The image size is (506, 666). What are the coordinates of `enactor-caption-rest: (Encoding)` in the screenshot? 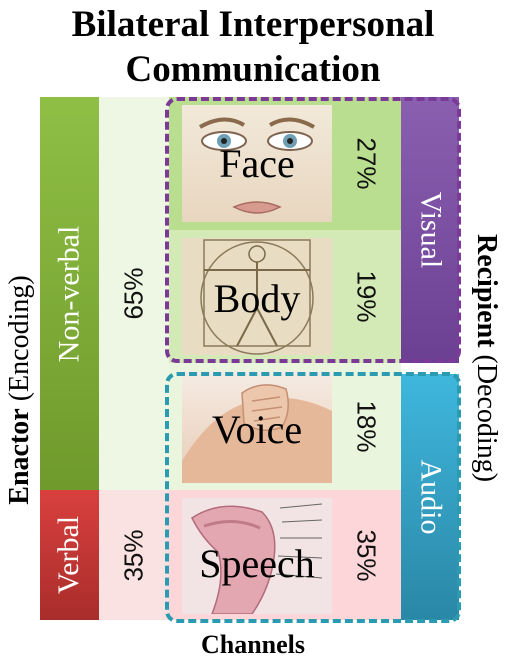 It's located at (19, 342).